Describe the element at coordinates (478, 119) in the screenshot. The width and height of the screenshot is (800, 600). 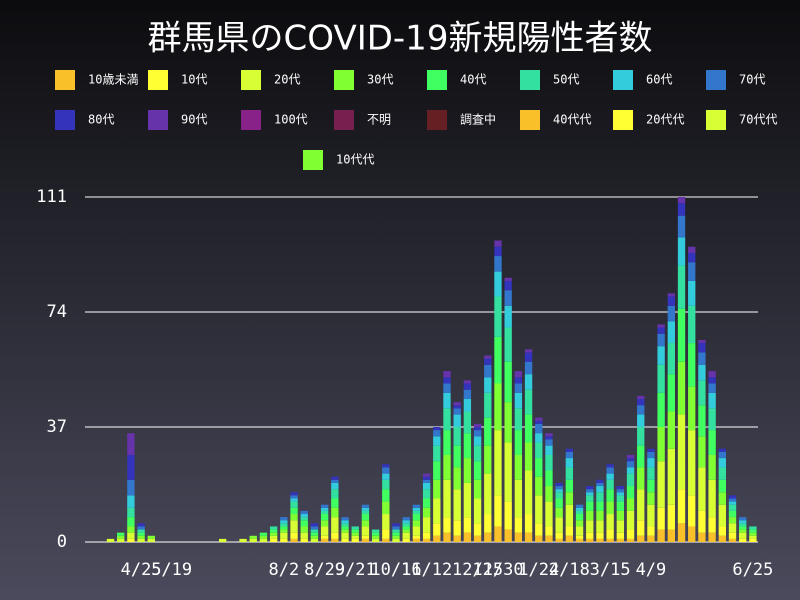
I see `legend-label: 調査中` at that location.